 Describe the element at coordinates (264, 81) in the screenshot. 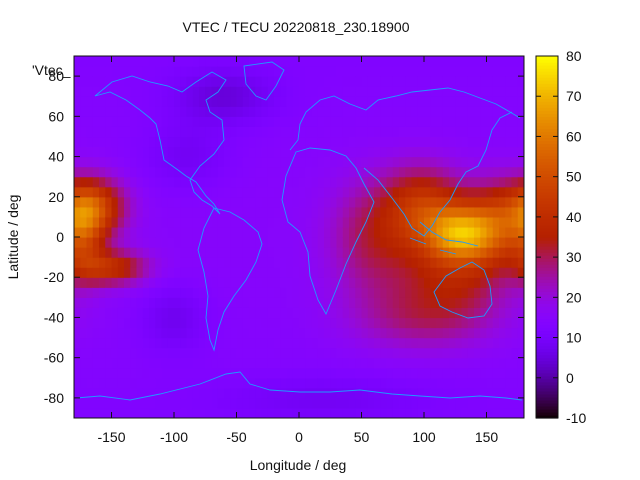

I see `greenland-coast` at that location.